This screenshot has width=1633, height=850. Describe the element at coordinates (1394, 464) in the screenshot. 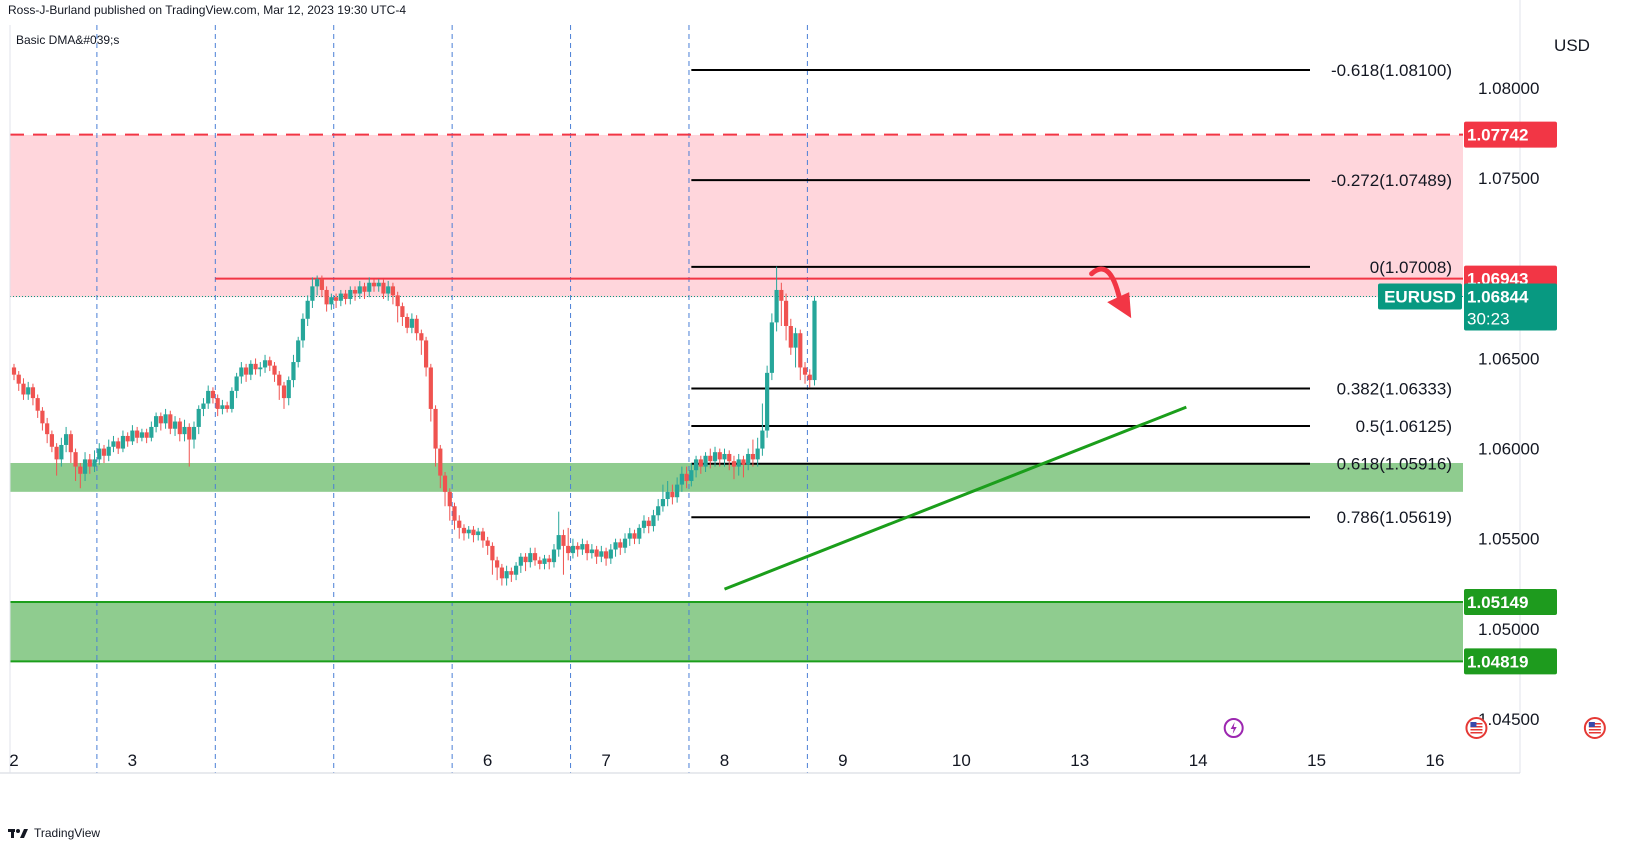

I see `fib-label-5: 0.618(1.05916)` at that location.